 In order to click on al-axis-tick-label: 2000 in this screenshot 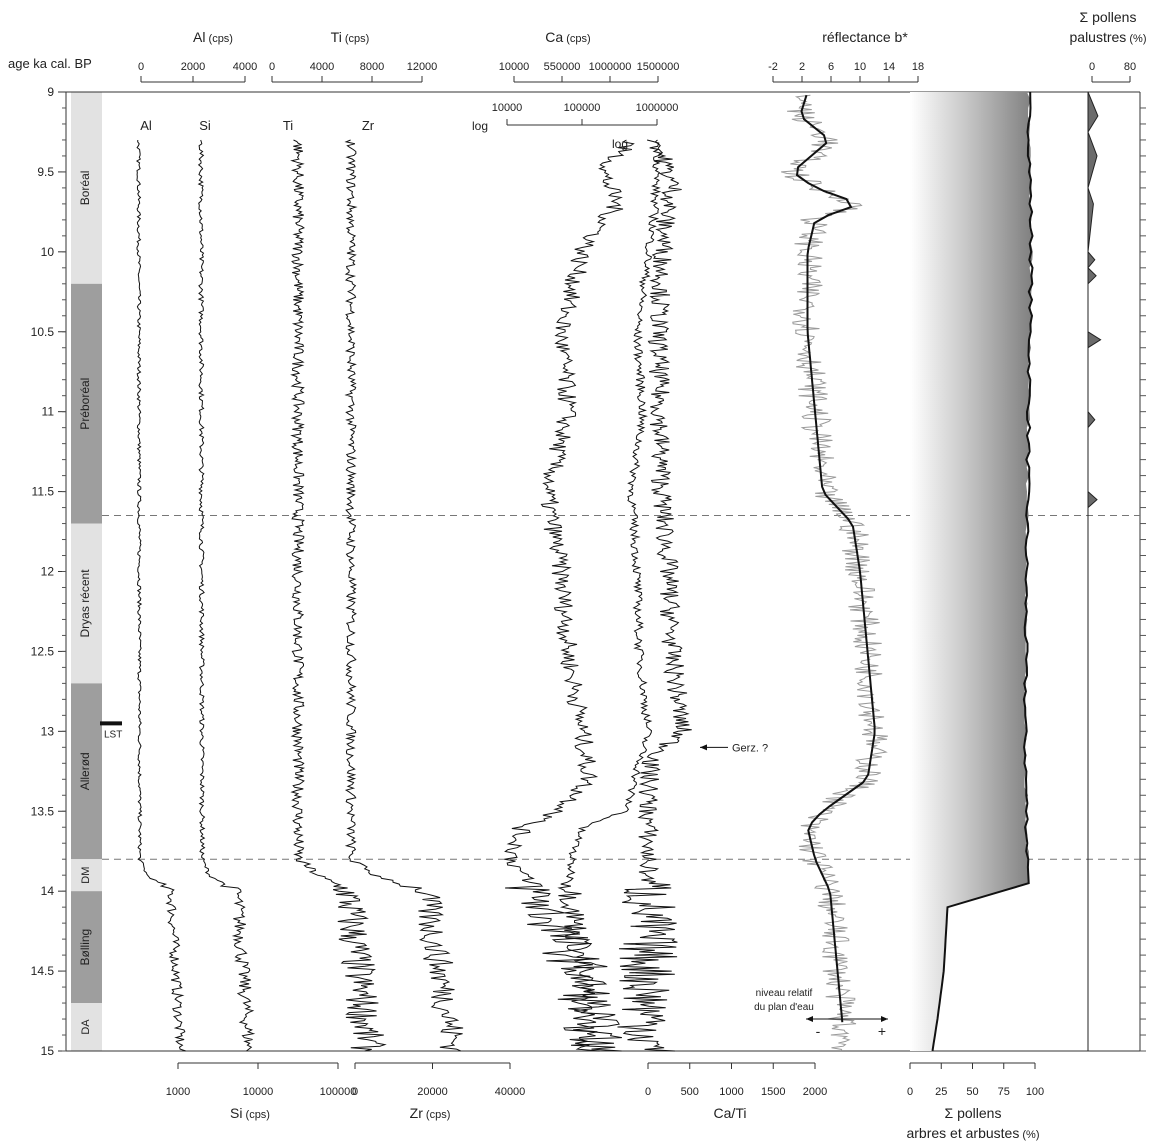, I will do `click(193, 67)`.